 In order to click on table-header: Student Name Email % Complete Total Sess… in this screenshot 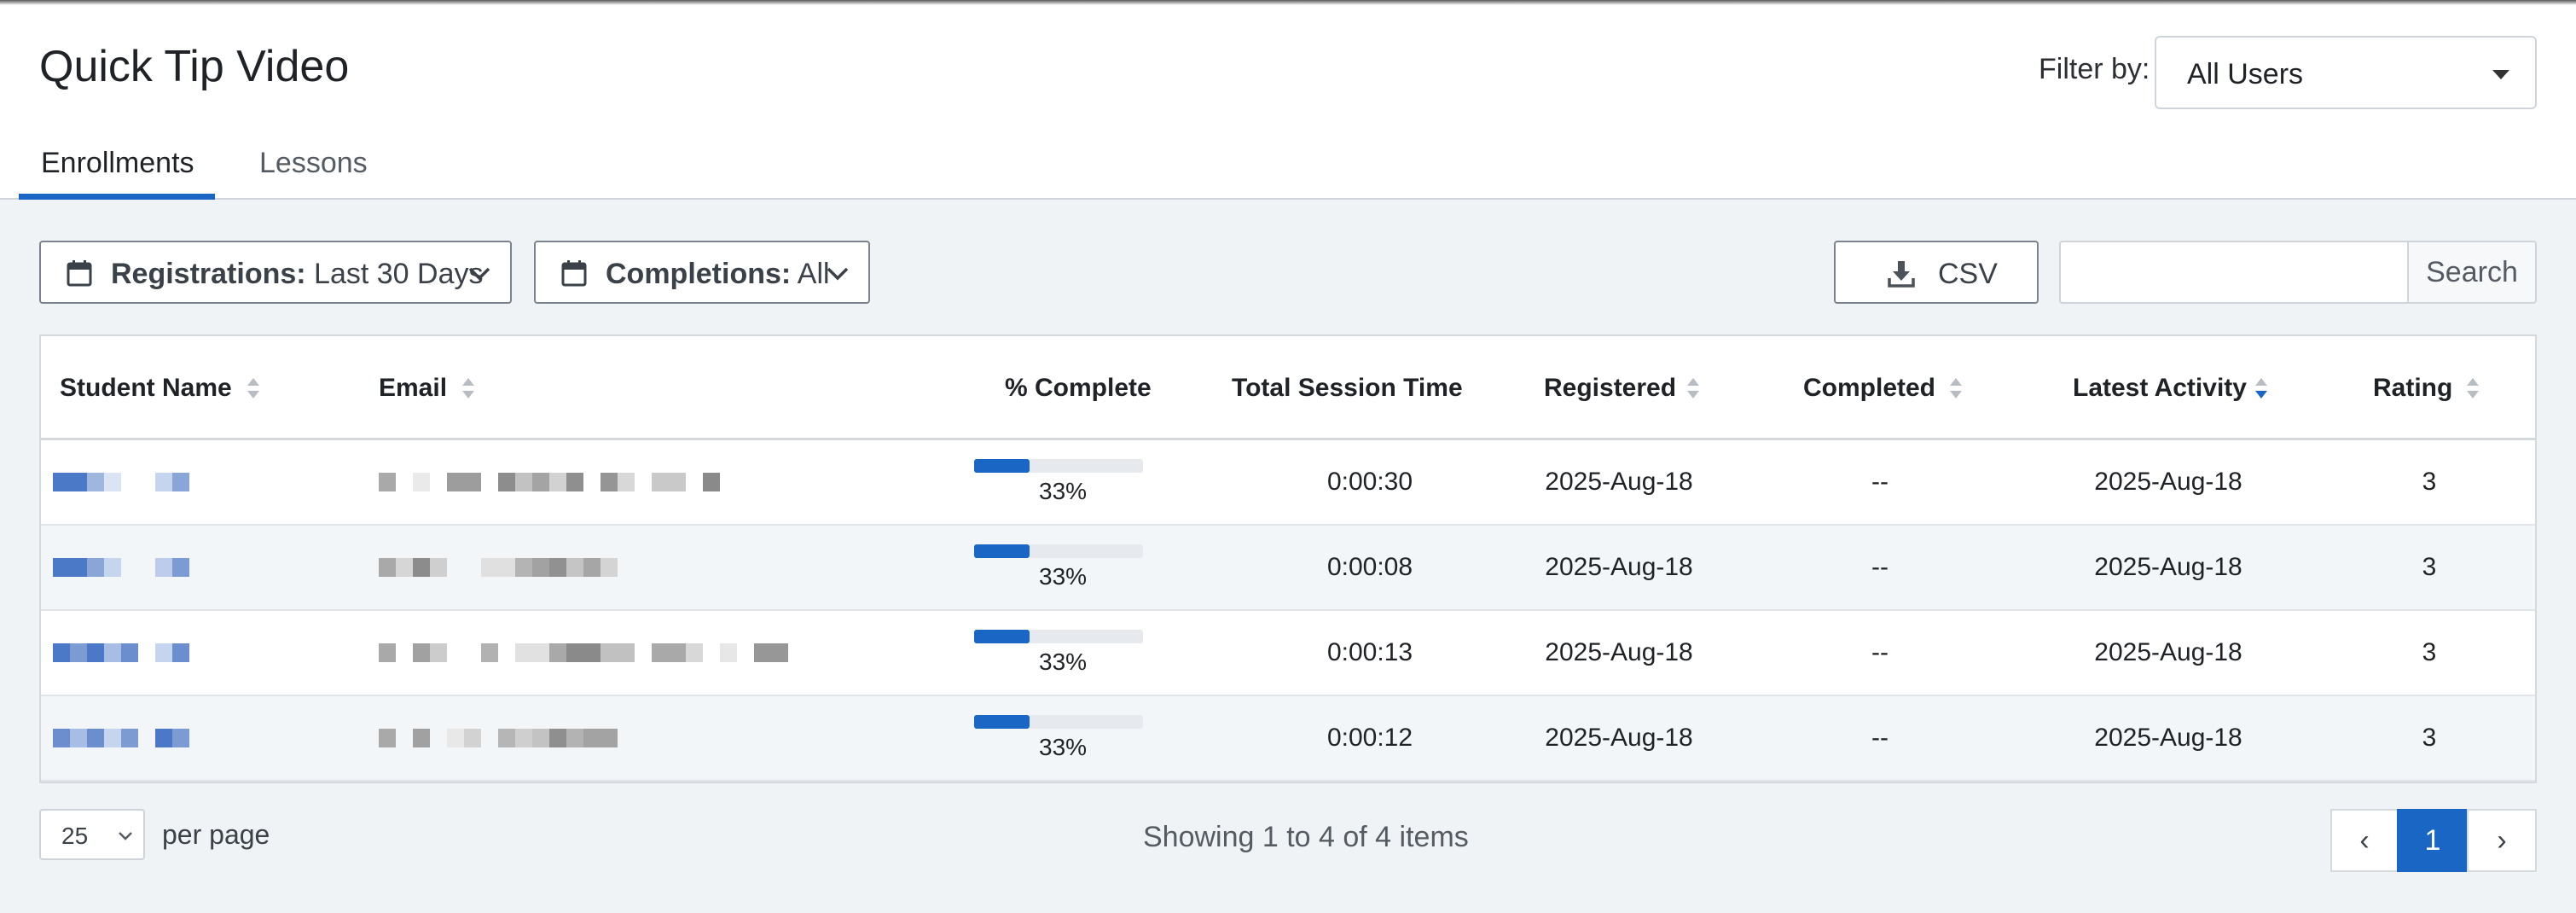, I will do `click(1288, 388)`.